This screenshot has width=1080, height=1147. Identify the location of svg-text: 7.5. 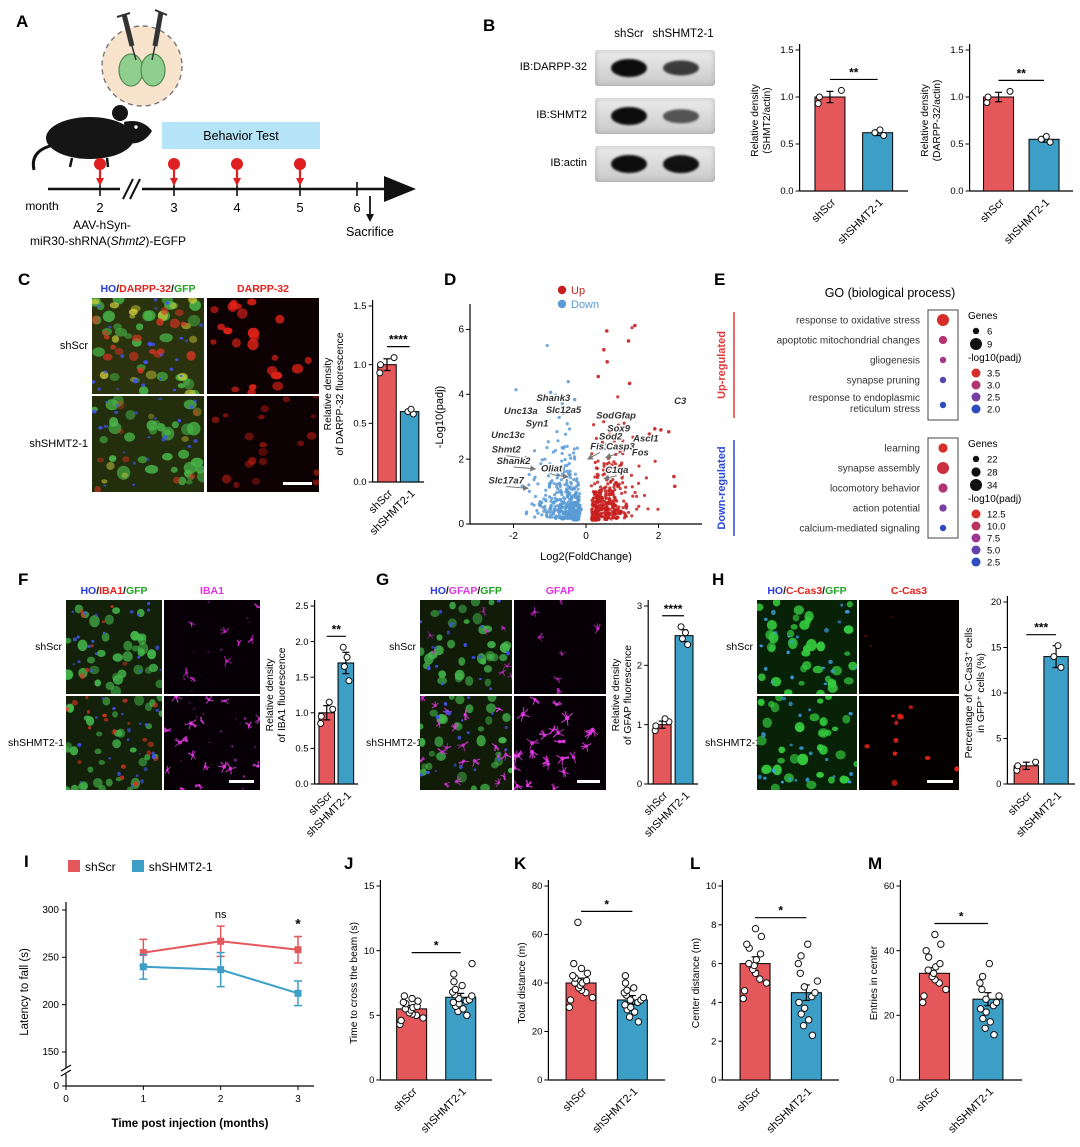
(993, 539).